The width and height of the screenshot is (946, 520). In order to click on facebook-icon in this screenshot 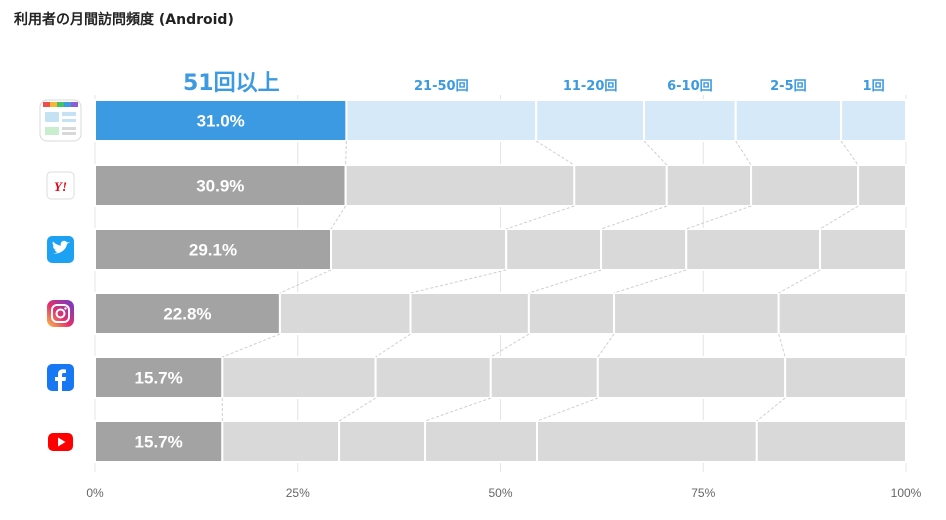, I will do `click(60, 377)`.